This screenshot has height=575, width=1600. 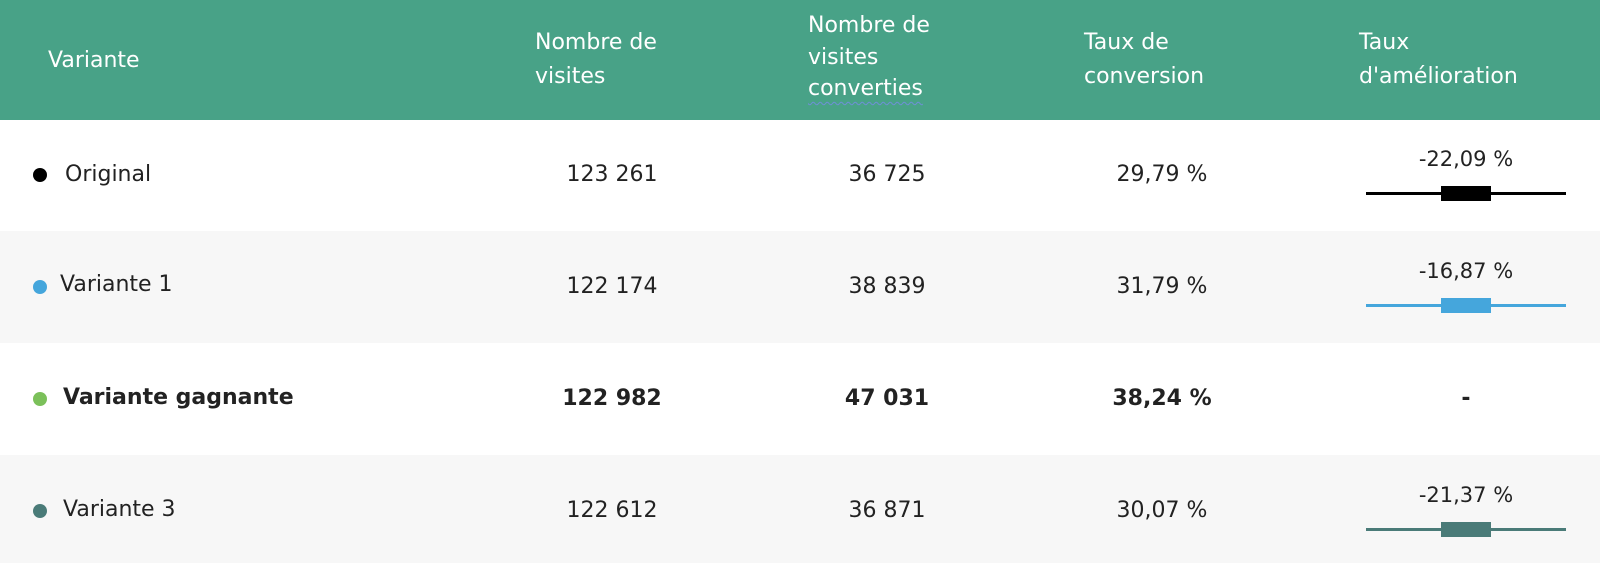 What do you see at coordinates (1438, 76) in the screenshot?
I see `header-improvement-line-2: d'amélioration` at bounding box center [1438, 76].